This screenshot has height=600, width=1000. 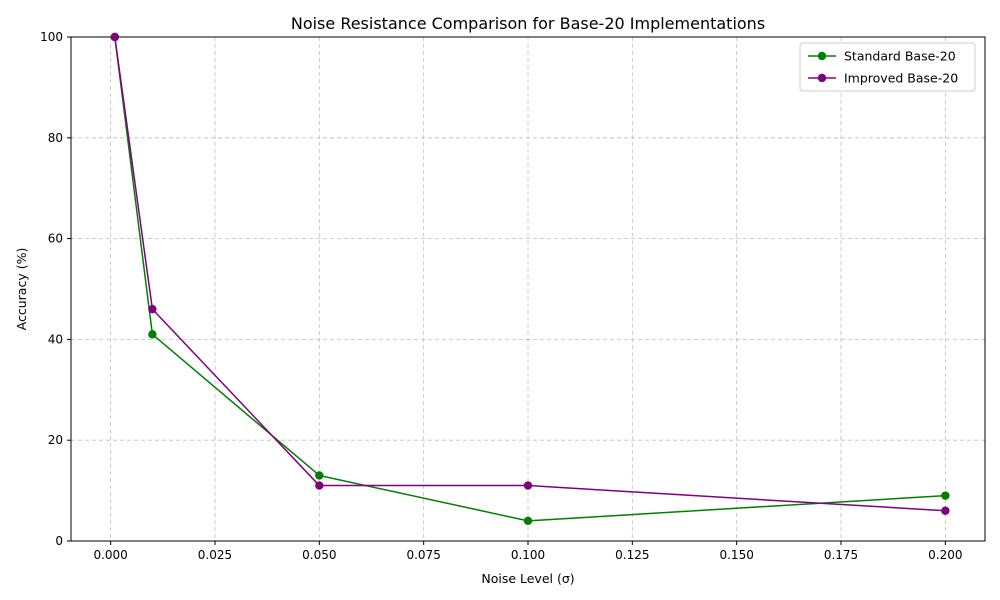 I want to click on y-tick-label: 60, so click(x=55, y=239).